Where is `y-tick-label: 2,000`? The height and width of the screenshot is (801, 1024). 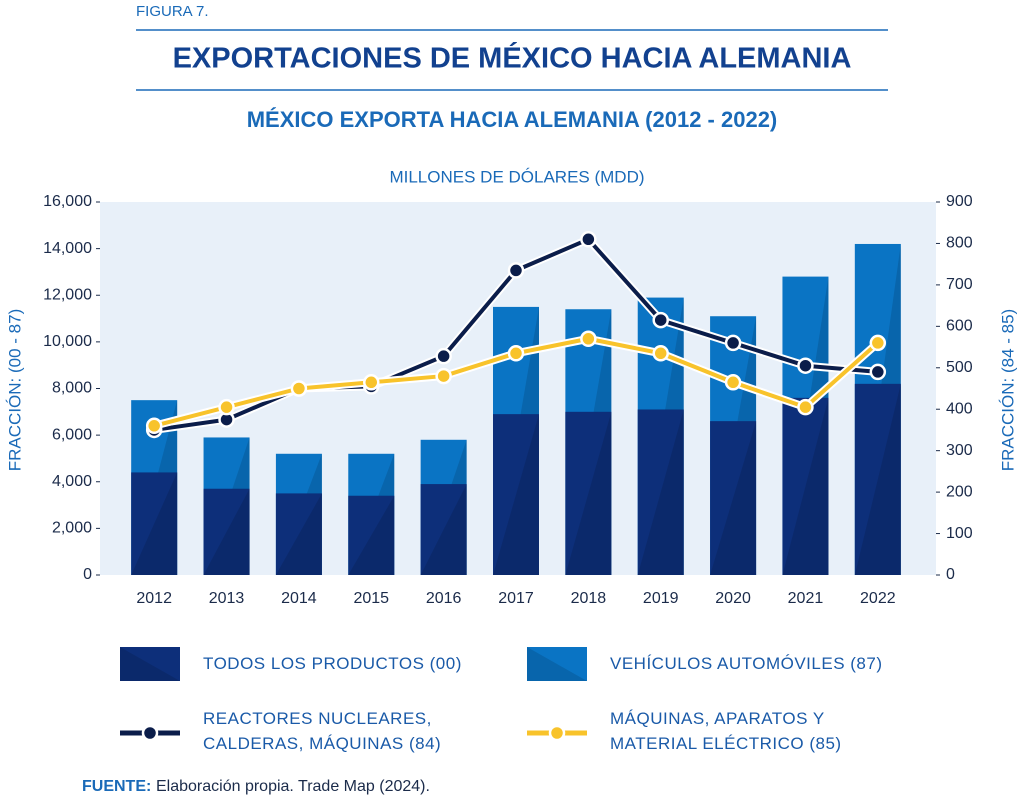
y-tick-label: 2,000 is located at coordinates (72, 528).